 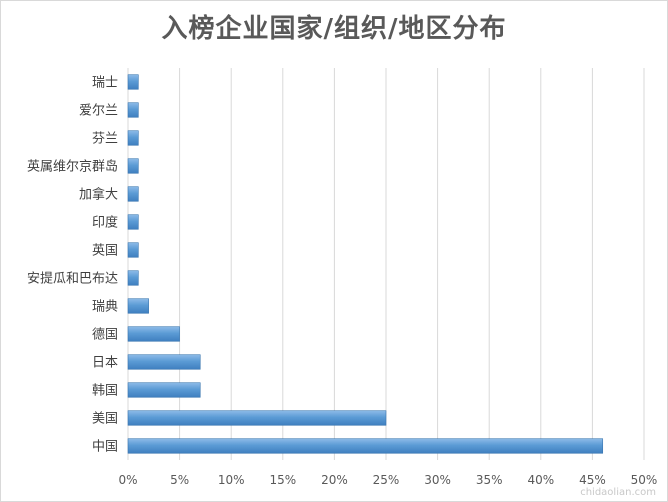 I want to click on category-label: 中国, so click(x=105, y=447).